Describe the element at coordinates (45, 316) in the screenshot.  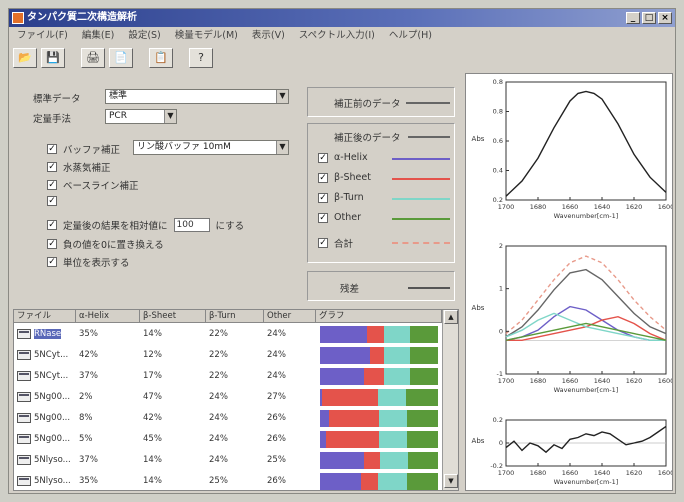
I see `col-file: ファイル` at that location.